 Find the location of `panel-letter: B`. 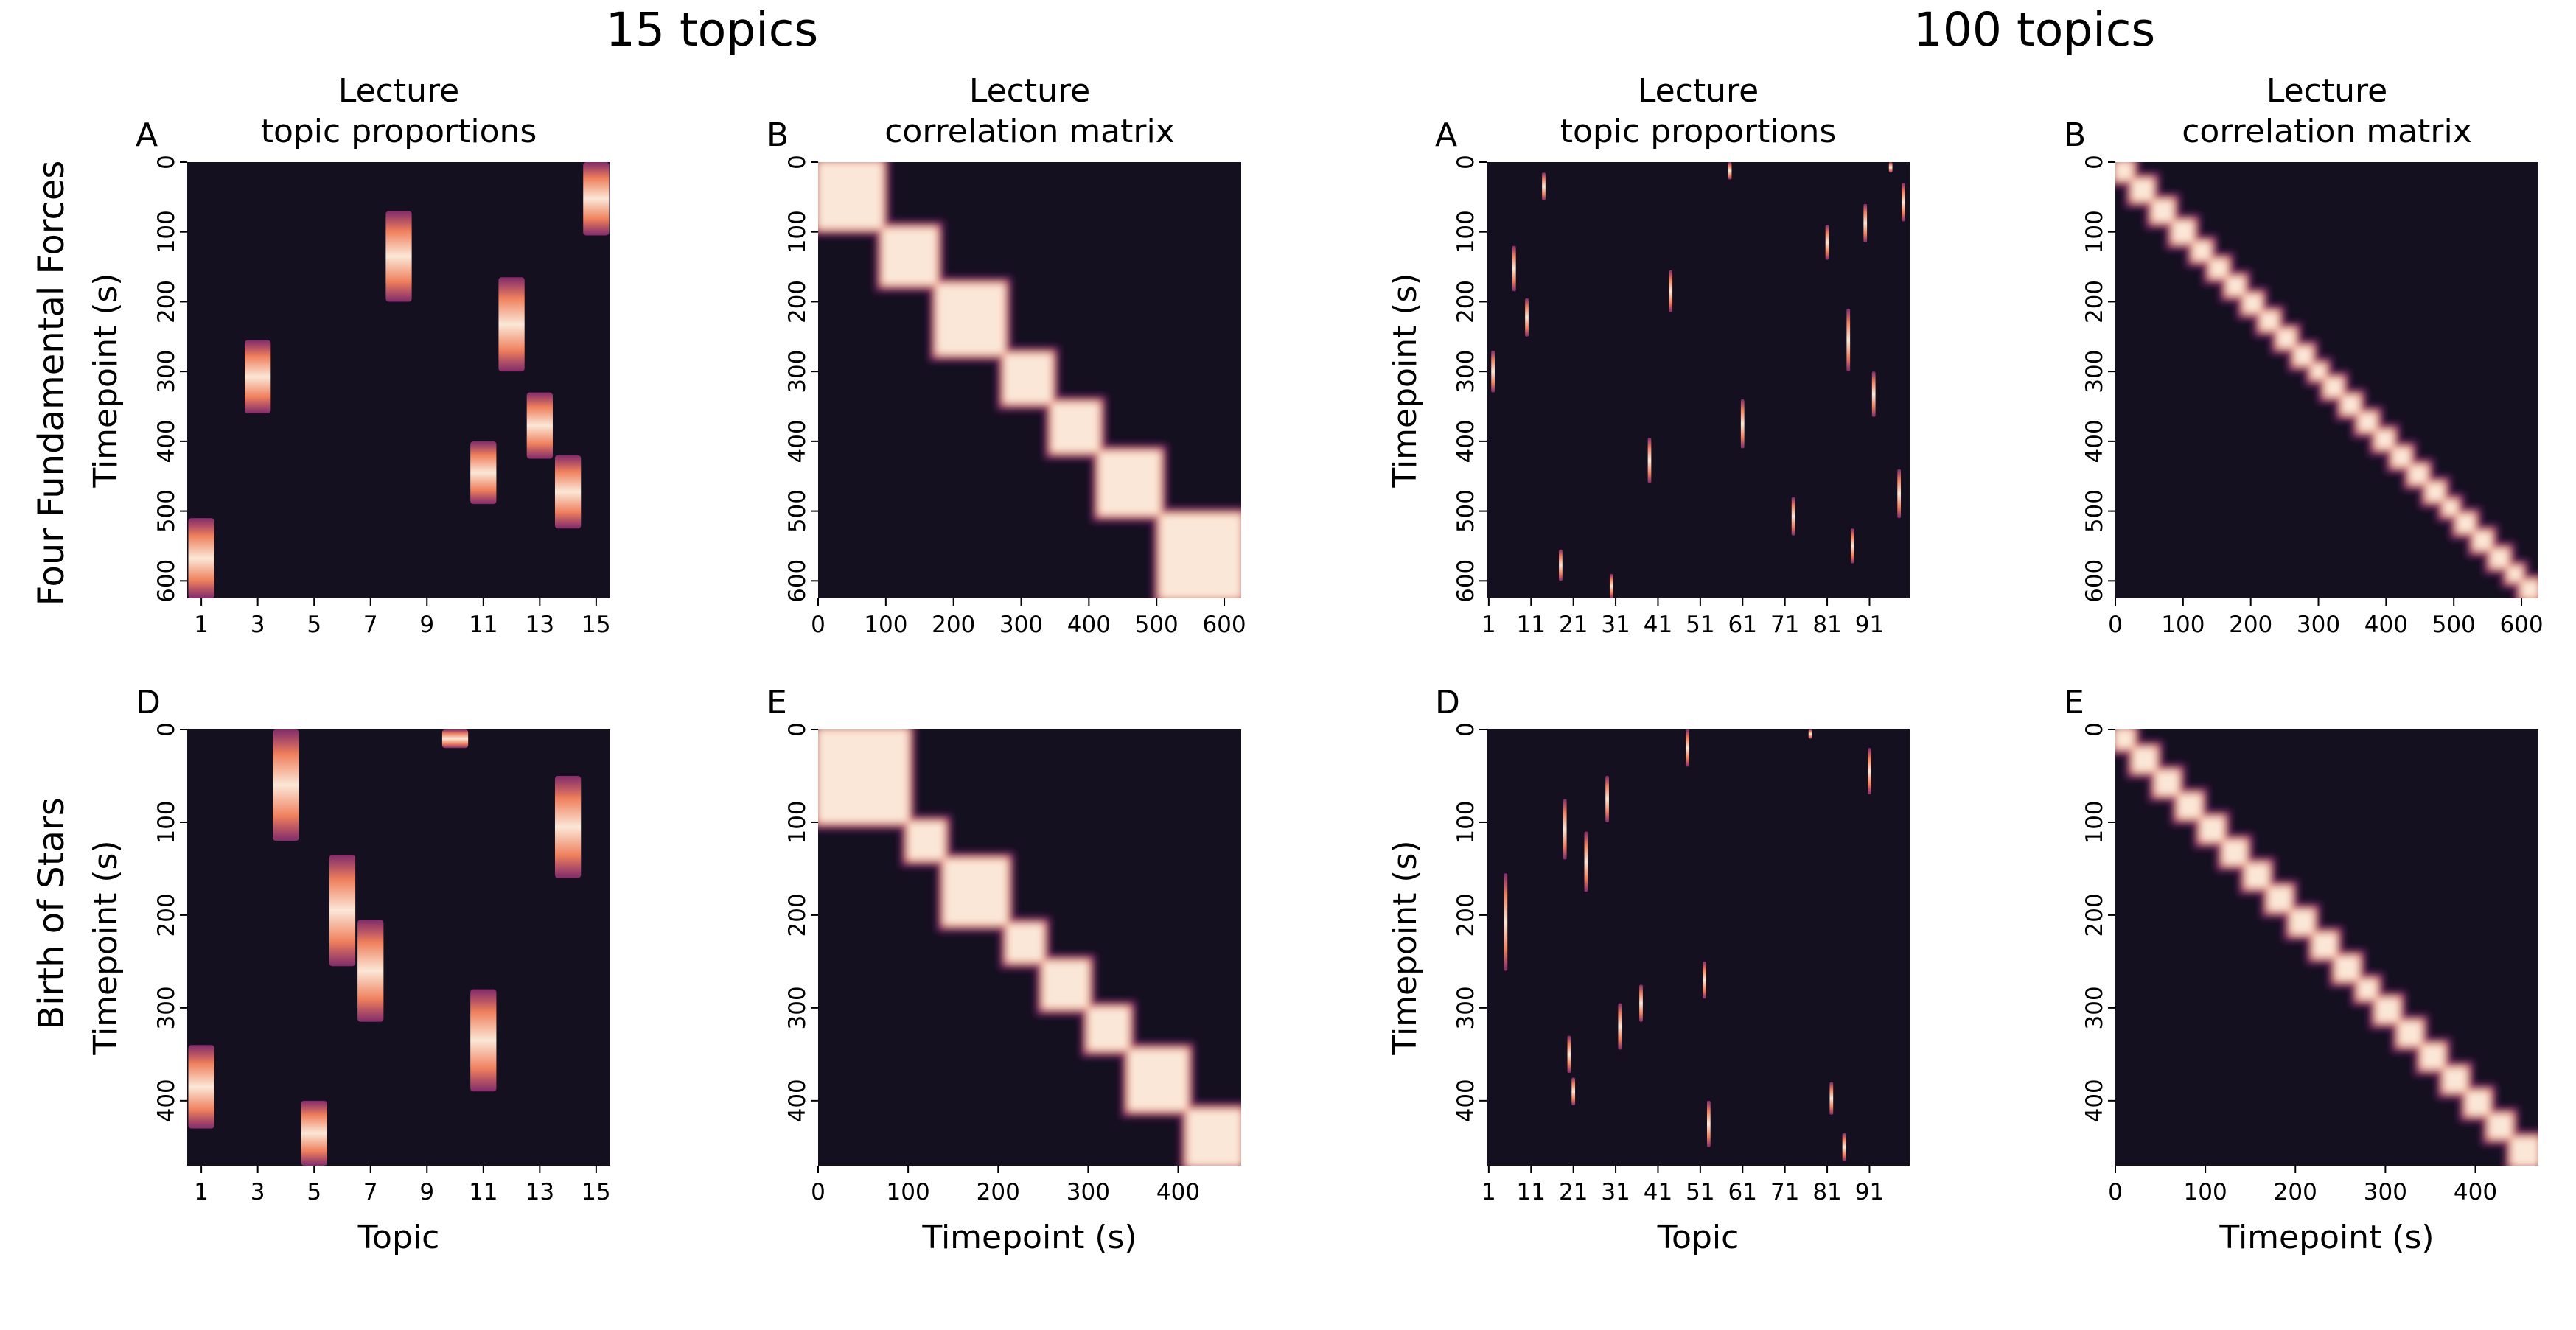

panel-letter: B is located at coordinates (2075, 135).